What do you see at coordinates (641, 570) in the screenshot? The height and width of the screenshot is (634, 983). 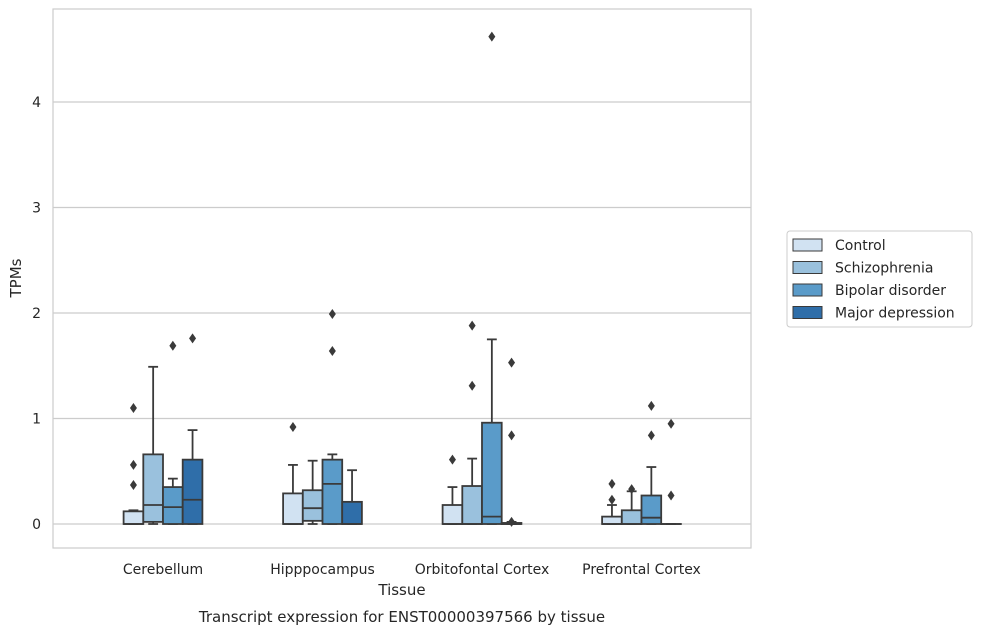 I see `x-tick-label: Prefrontal Cortex` at bounding box center [641, 570].